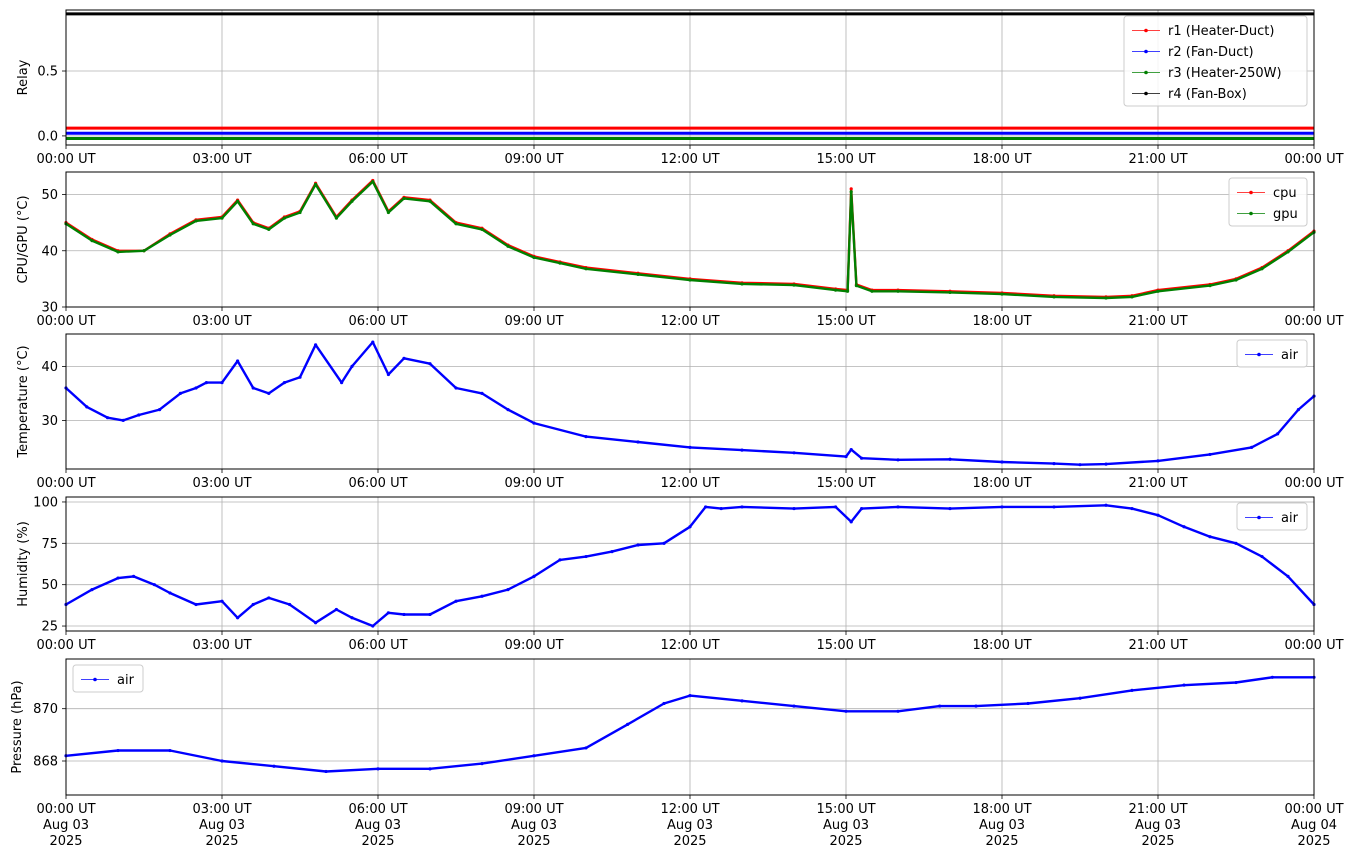 This screenshot has width=1355, height=861. What do you see at coordinates (1001, 809) in the screenshot?
I see `x-tick-label-line: 18:00 UT` at bounding box center [1001, 809].